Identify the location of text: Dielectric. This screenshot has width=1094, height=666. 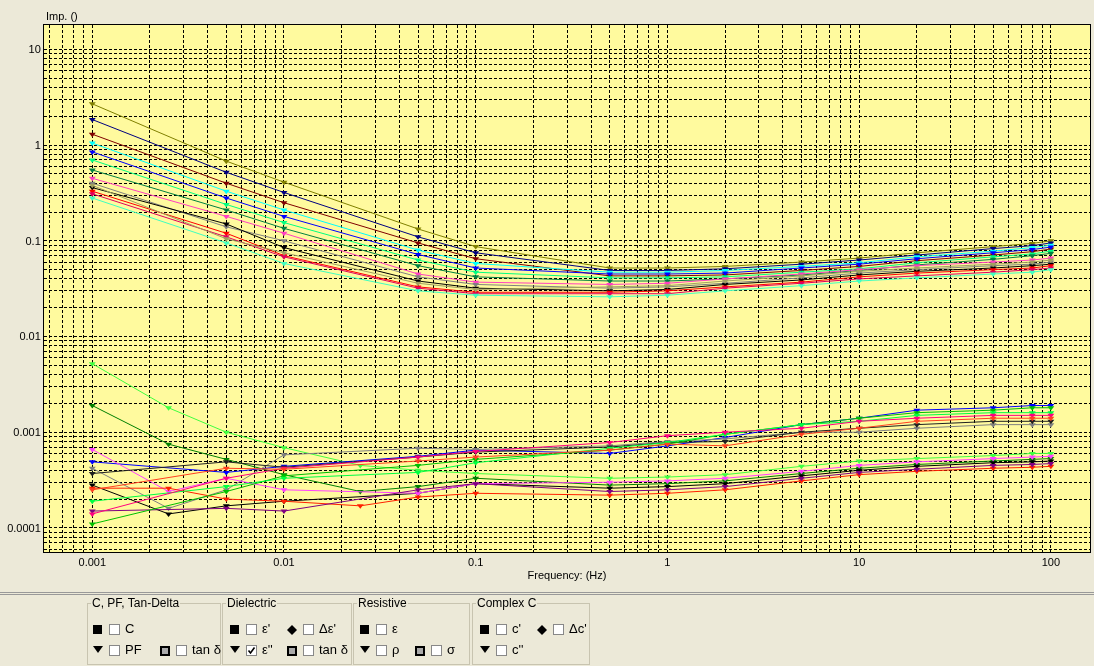
(252, 603).